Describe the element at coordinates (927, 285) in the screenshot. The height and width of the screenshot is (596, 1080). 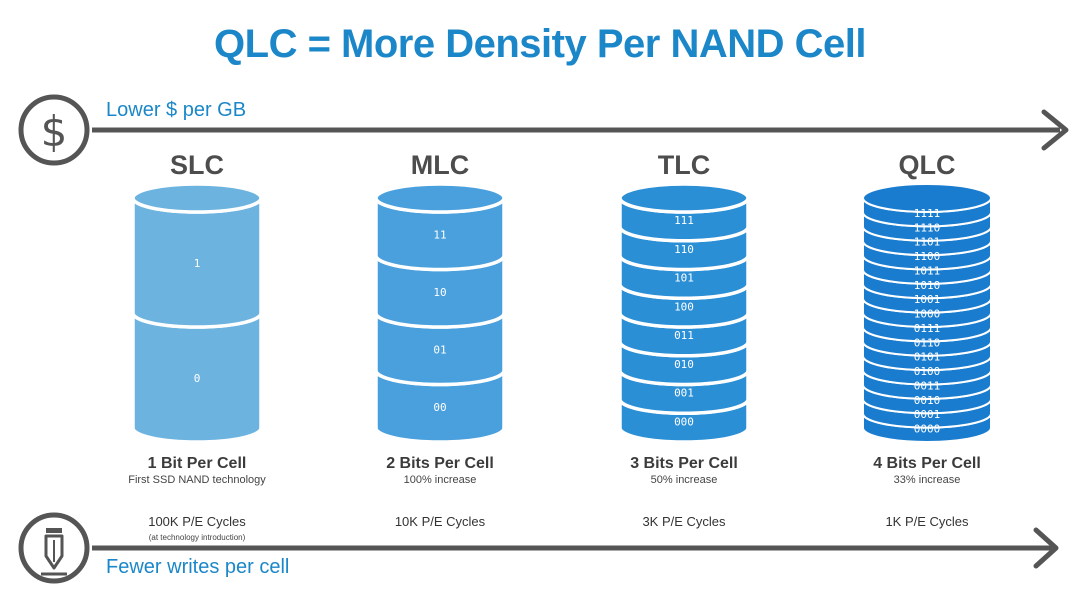
I see `cell-level-label: 1010` at that location.